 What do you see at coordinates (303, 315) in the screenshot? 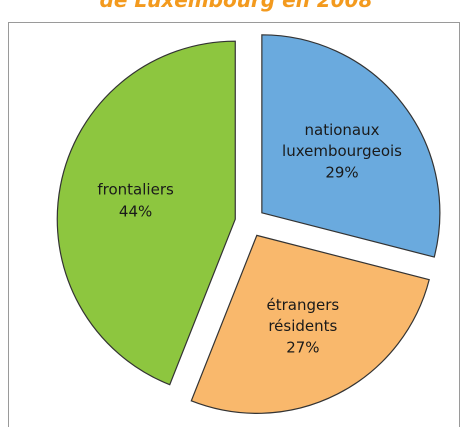
I see `slice-label: étrangers résidents` at bounding box center [303, 315].